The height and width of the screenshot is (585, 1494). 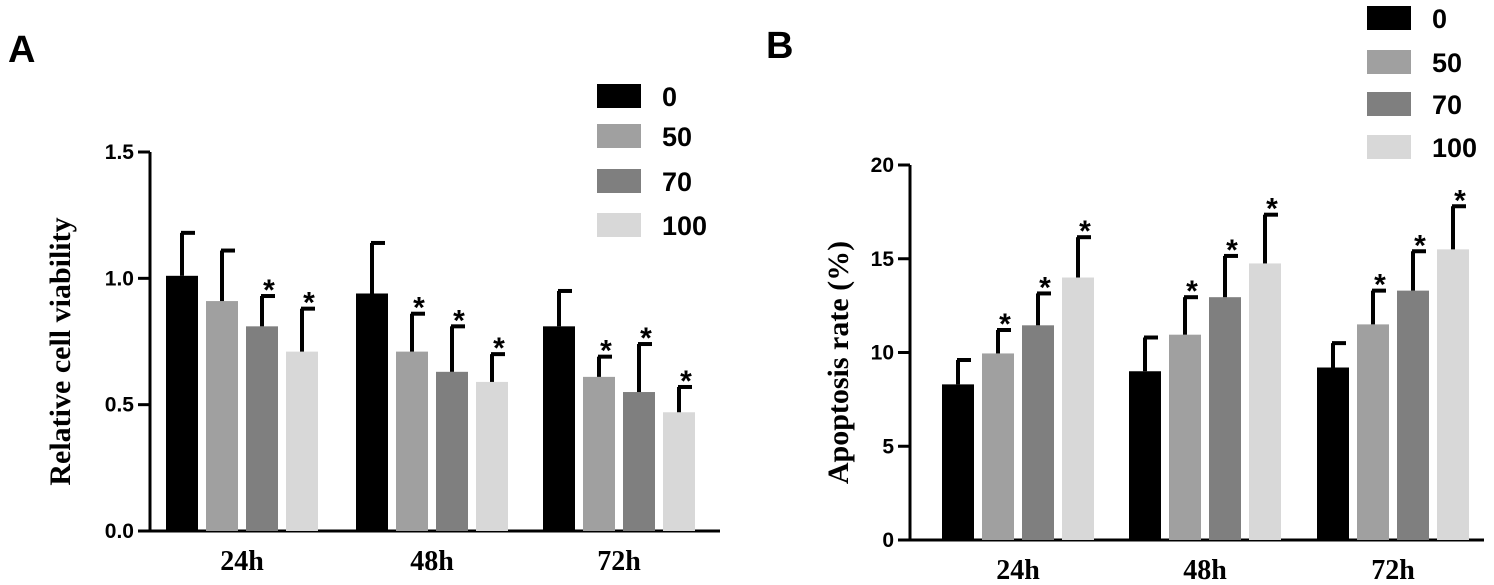 What do you see at coordinates (1447, 105) in the screenshot?
I see `panel-b-legend-label: 70` at bounding box center [1447, 105].